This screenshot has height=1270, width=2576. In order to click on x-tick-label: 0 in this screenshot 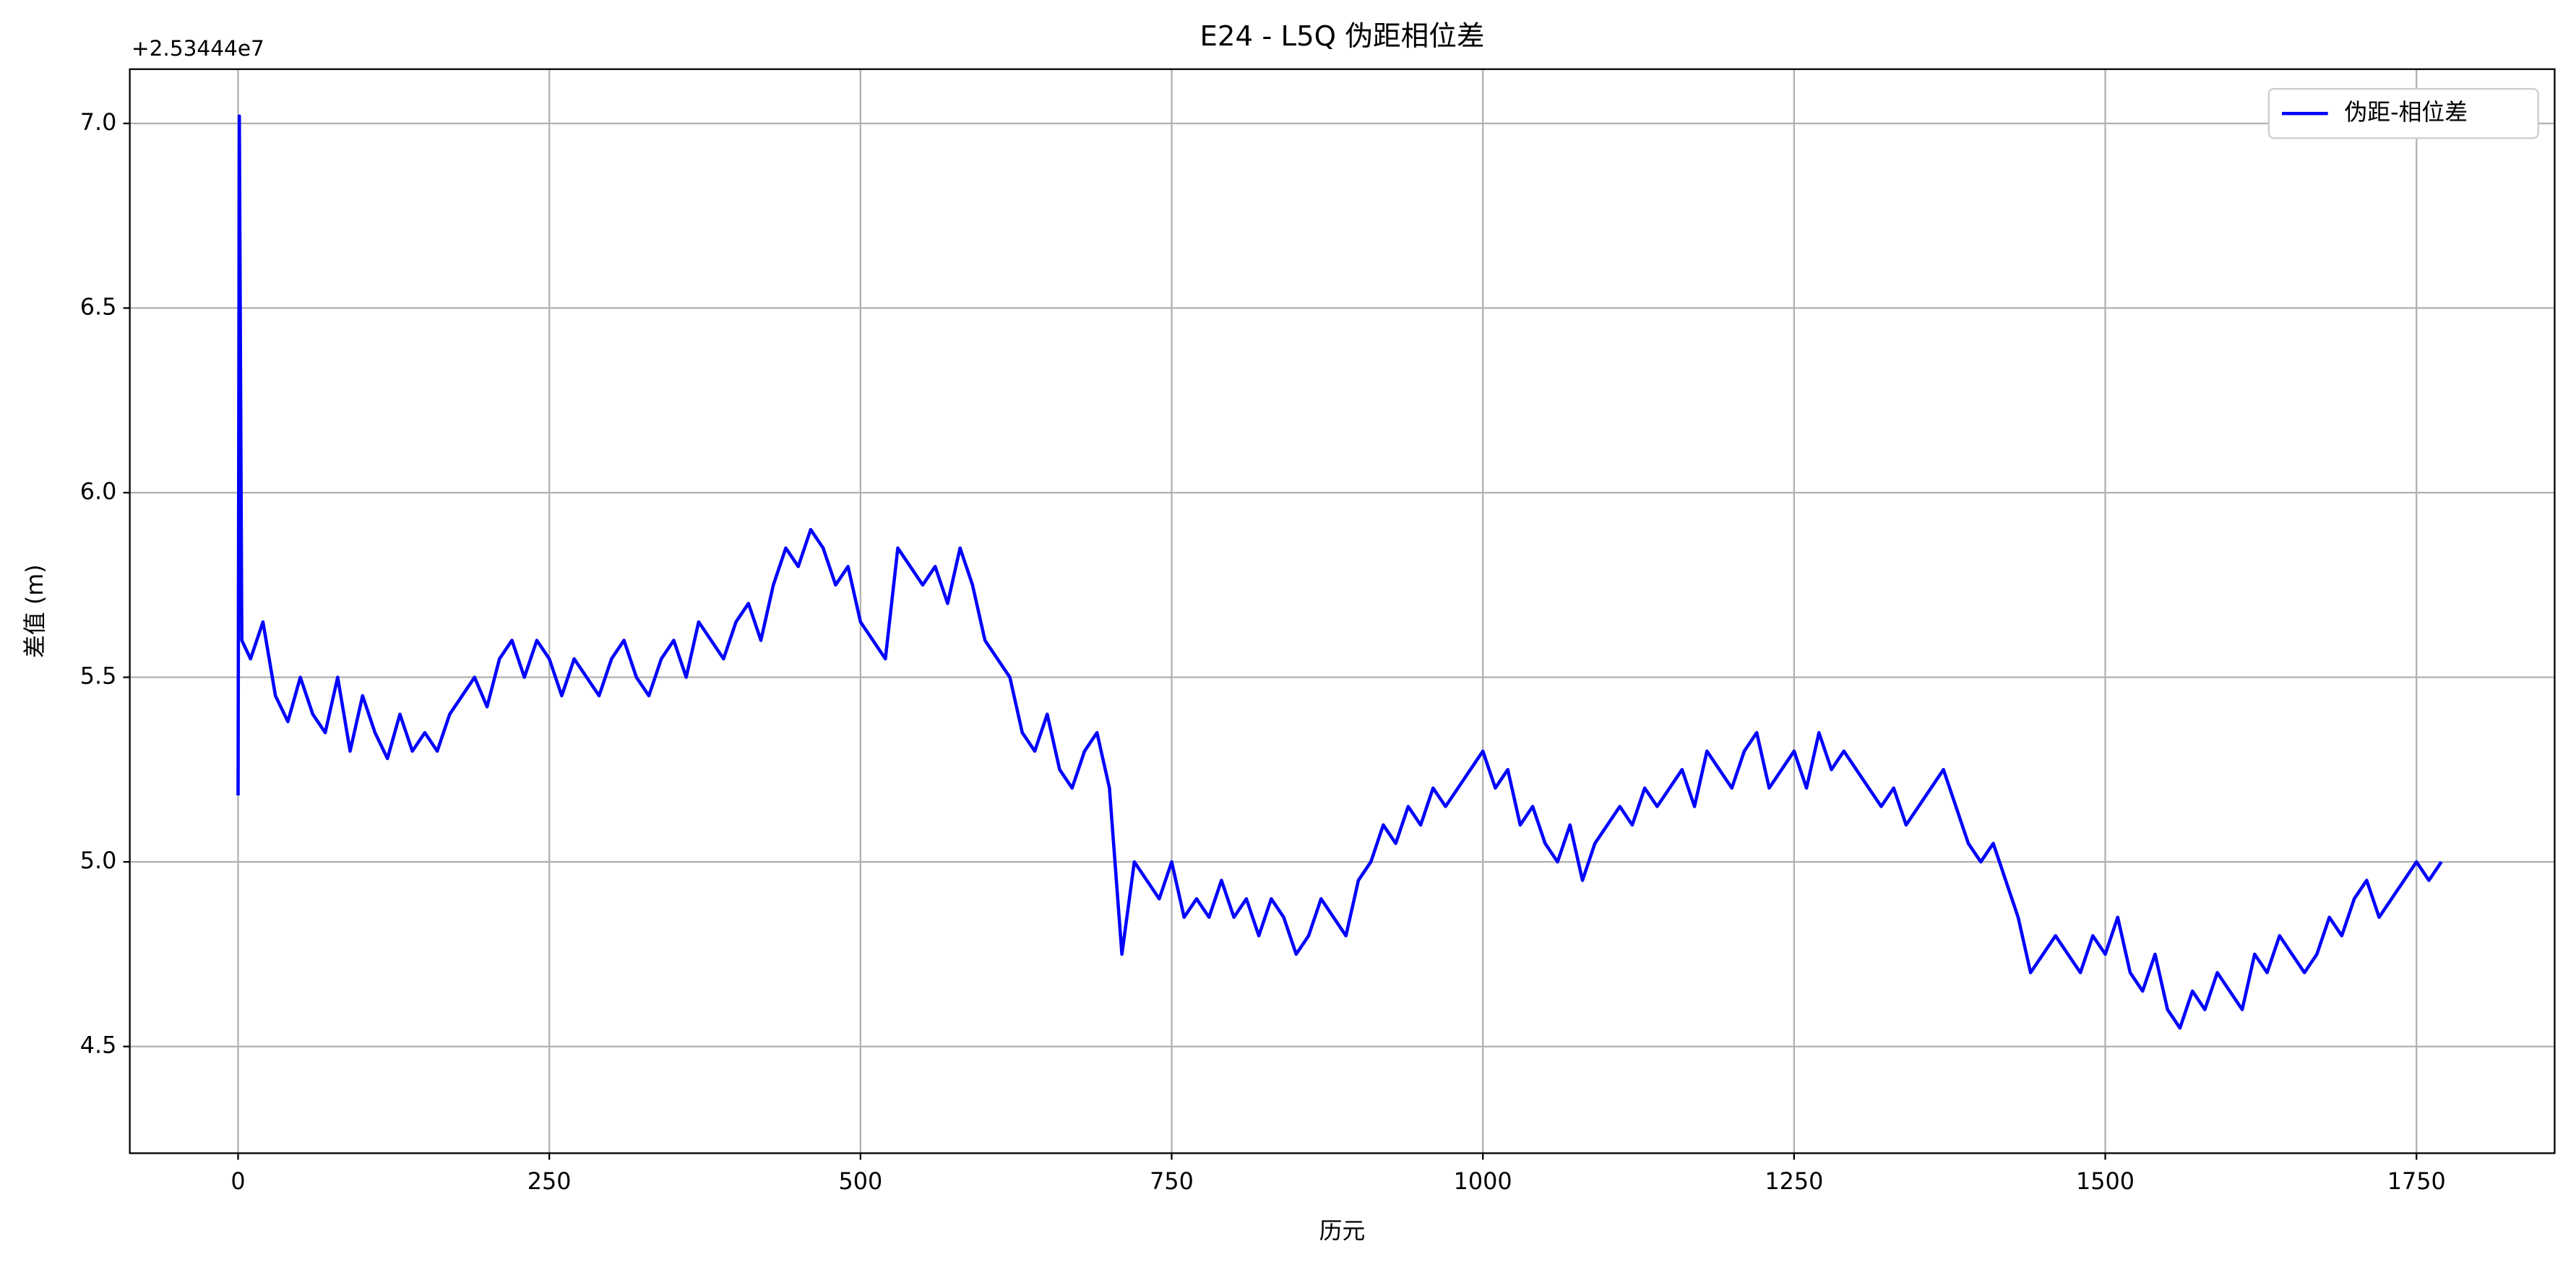, I will do `click(238, 1181)`.